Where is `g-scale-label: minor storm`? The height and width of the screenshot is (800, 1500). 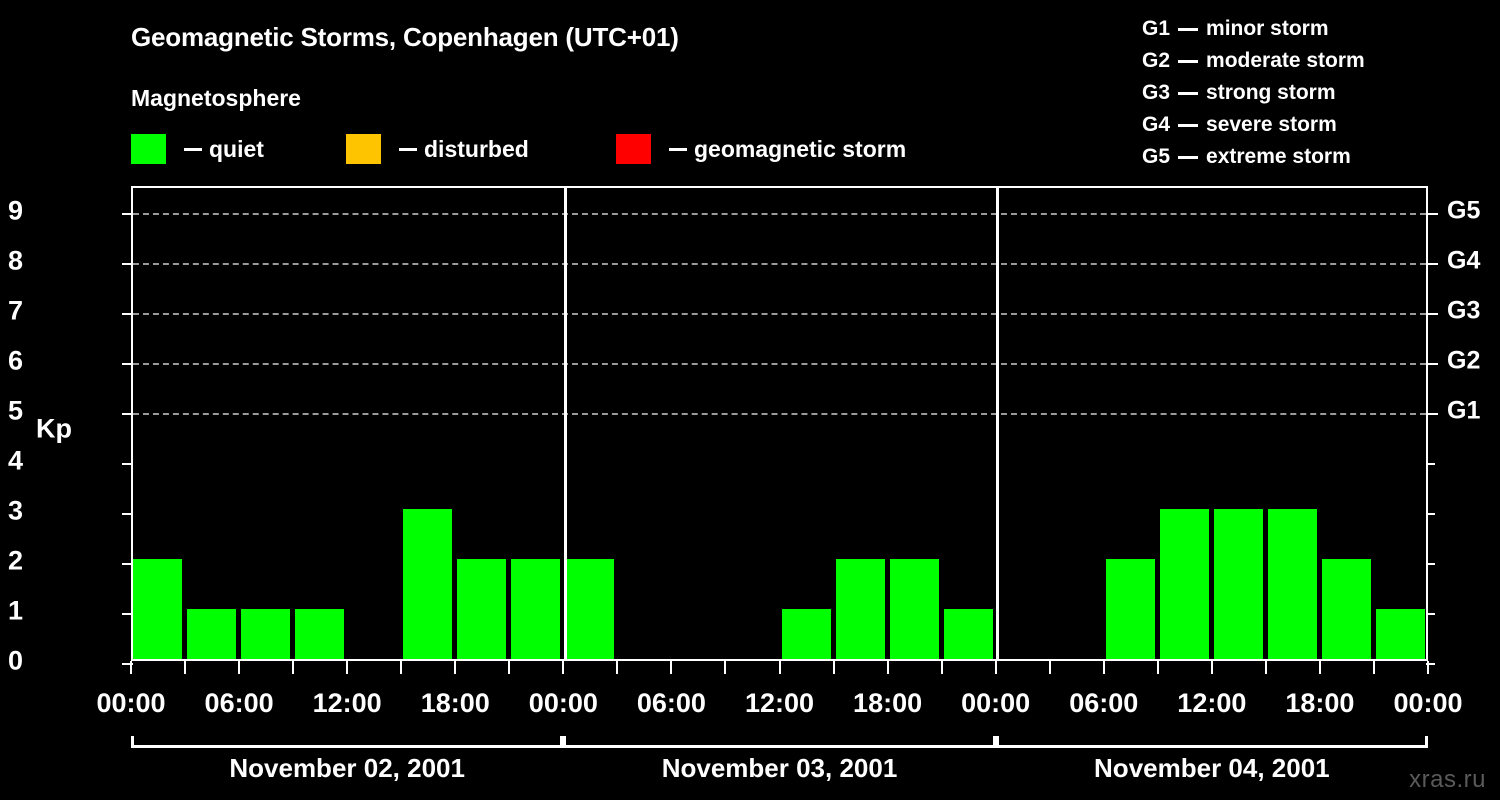
g-scale-label: minor storm is located at coordinates (1267, 28).